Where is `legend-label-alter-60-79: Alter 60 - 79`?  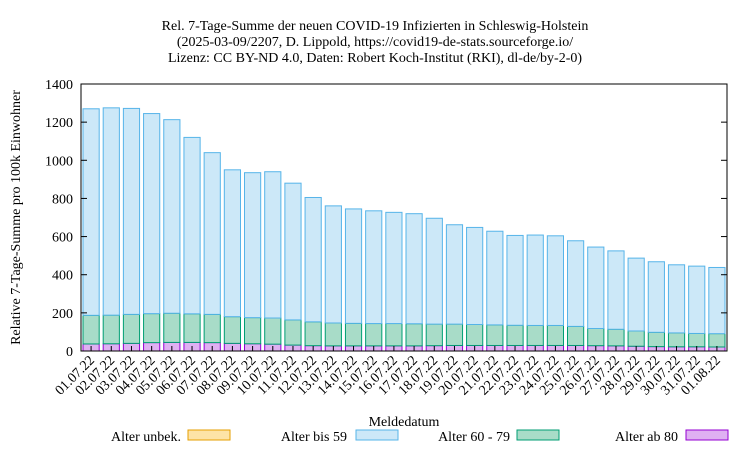
legend-label-alter-60-79: Alter 60 - 79 is located at coordinates (474, 437).